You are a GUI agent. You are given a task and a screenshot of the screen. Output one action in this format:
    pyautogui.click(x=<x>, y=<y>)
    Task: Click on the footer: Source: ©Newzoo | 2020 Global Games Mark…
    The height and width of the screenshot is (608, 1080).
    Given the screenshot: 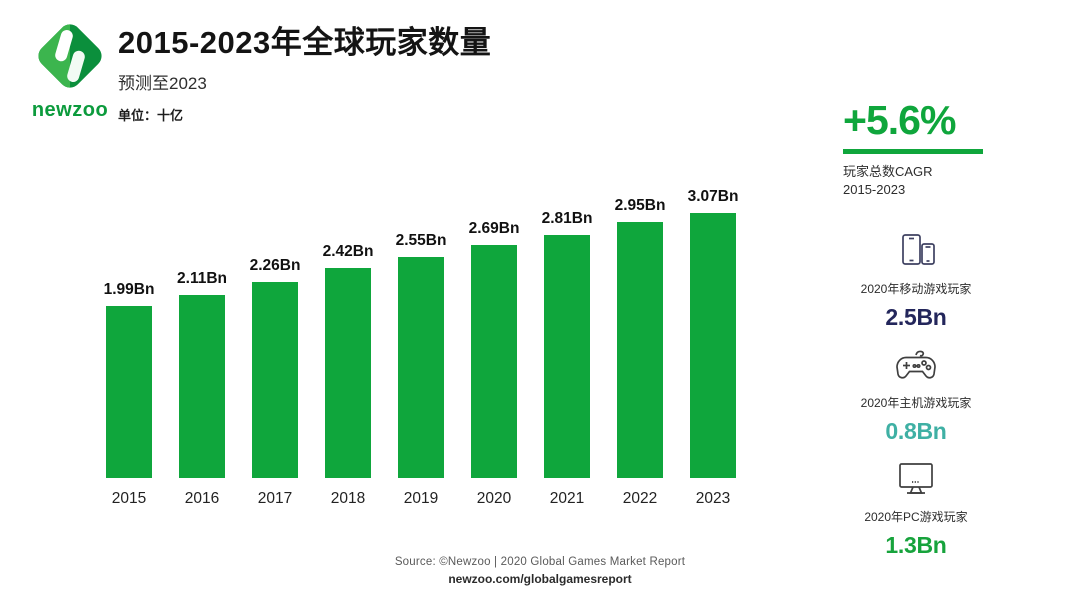 What is the action you would take?
    pyautogui.click(x=540, y=571)
    